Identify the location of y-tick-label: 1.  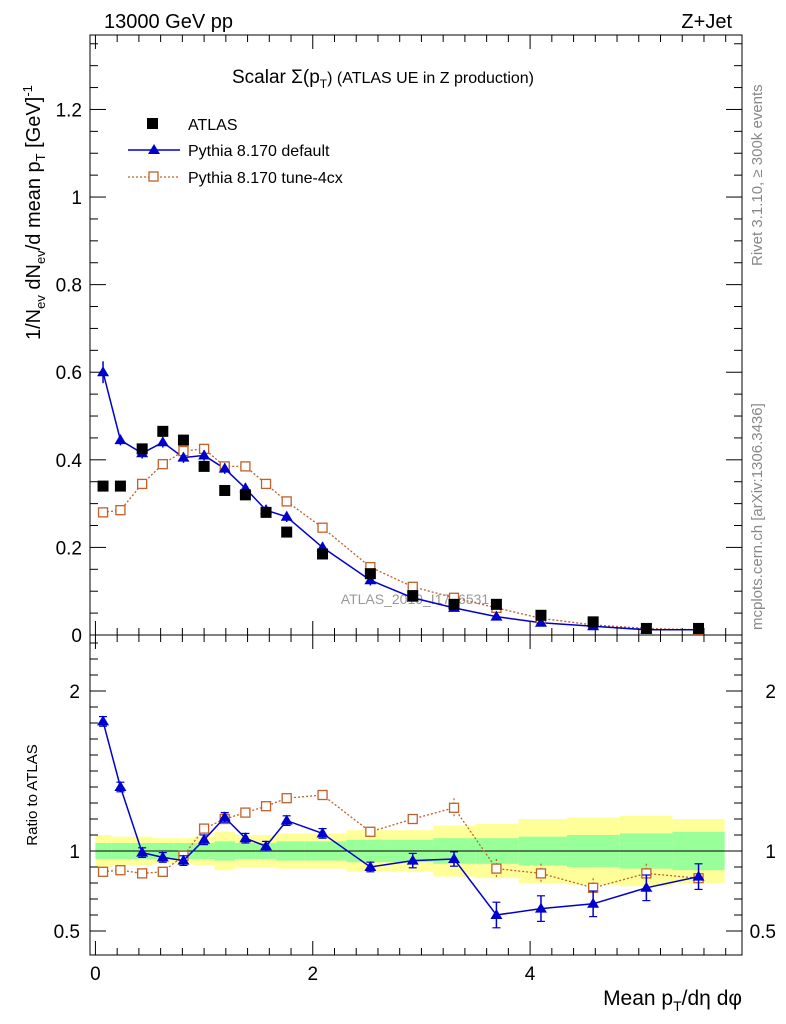
(76, 198).